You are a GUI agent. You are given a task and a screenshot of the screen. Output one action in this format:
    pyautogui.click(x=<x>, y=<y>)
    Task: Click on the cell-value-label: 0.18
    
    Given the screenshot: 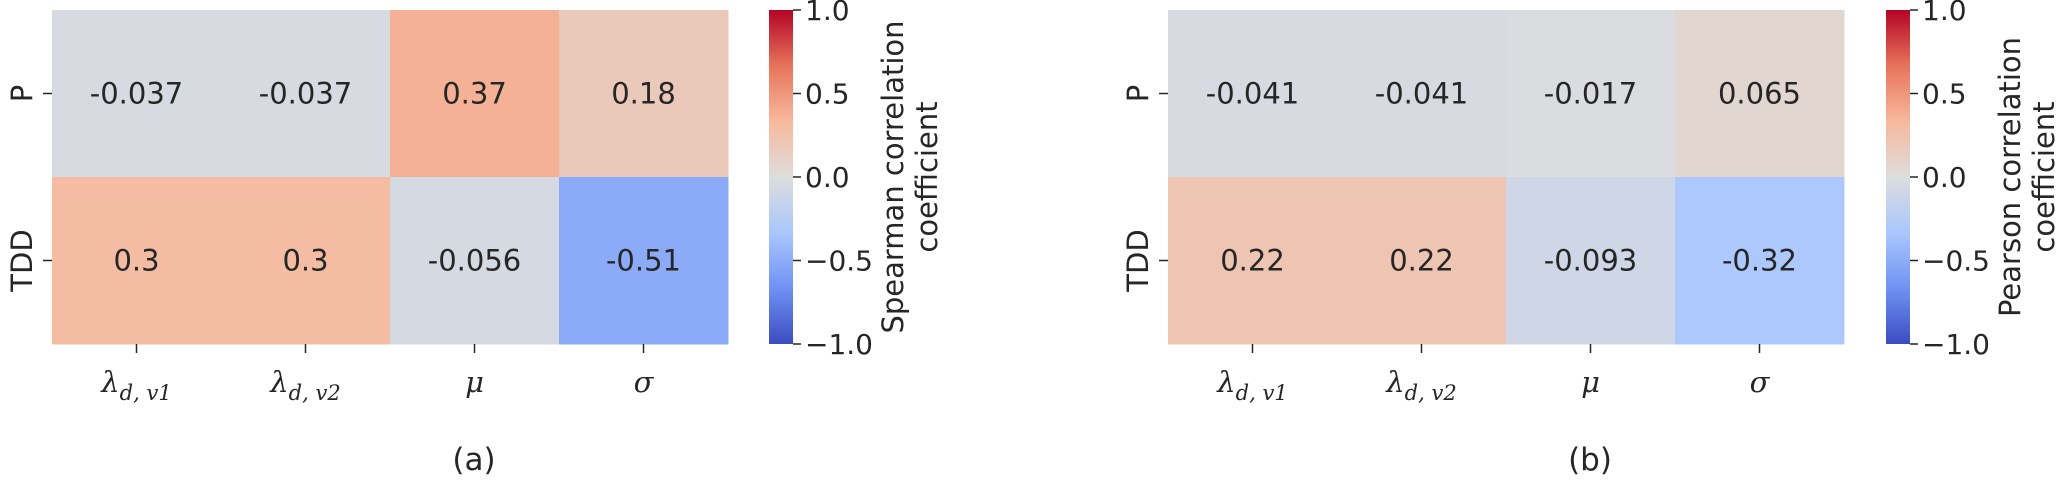 What is the action you would take?
    pyautogui.click(x=643, y=94)
    